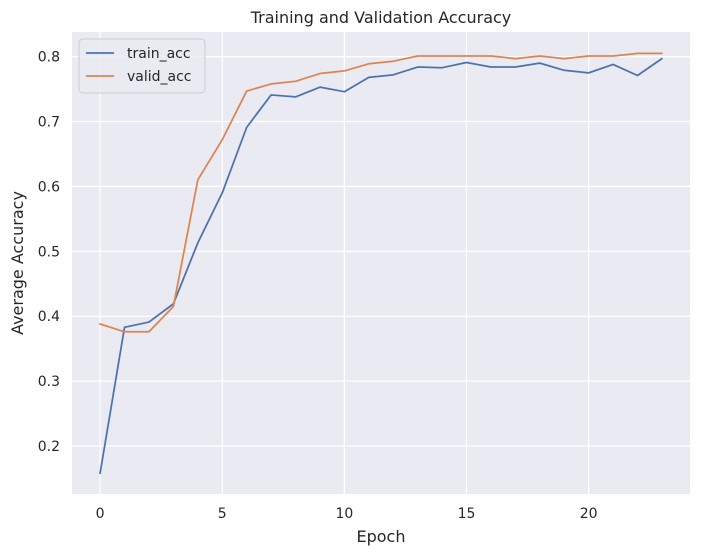 The width and height of the screenshot is (701, 556). What do you see at coordinates (100, 514) in the screenshot?
I see `x-tick-label-0: 0` at bounding box center [100, 514].